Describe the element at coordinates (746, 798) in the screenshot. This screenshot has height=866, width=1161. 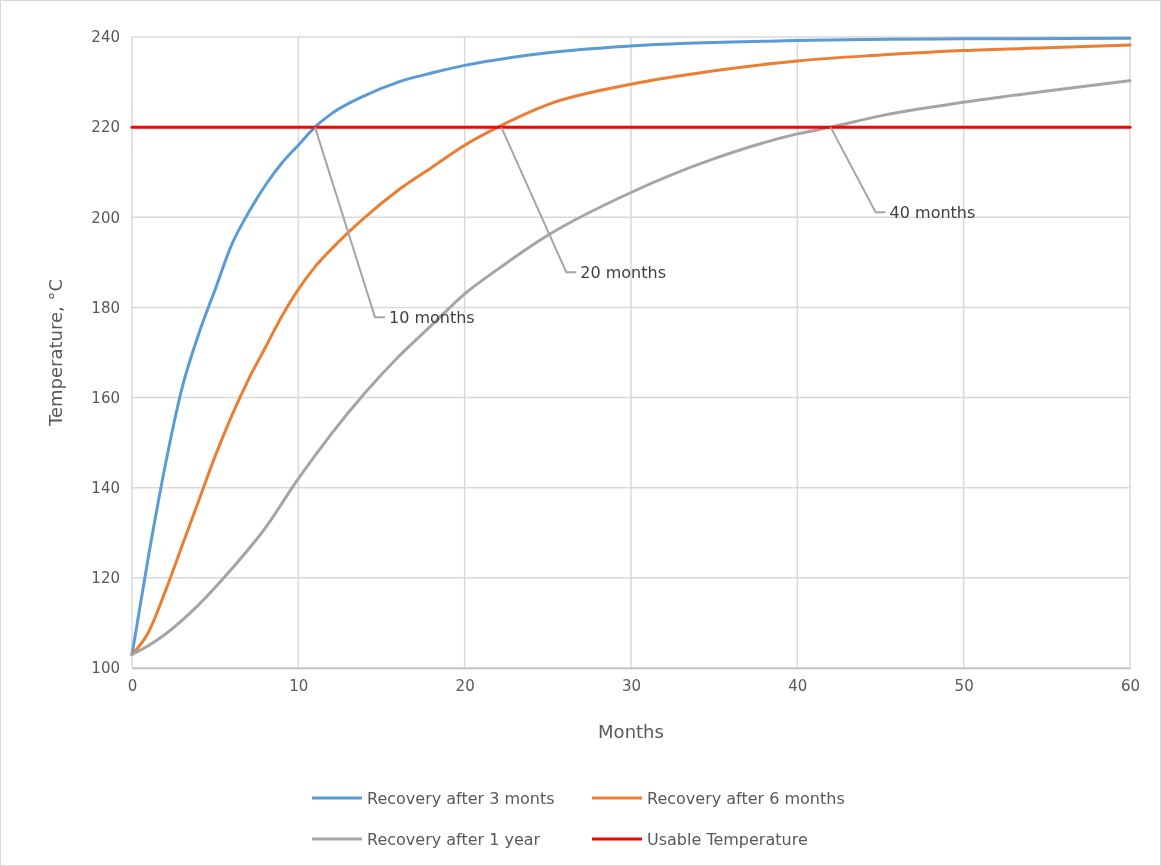
I see `legend-label: Recovery after 6 months` at that location.